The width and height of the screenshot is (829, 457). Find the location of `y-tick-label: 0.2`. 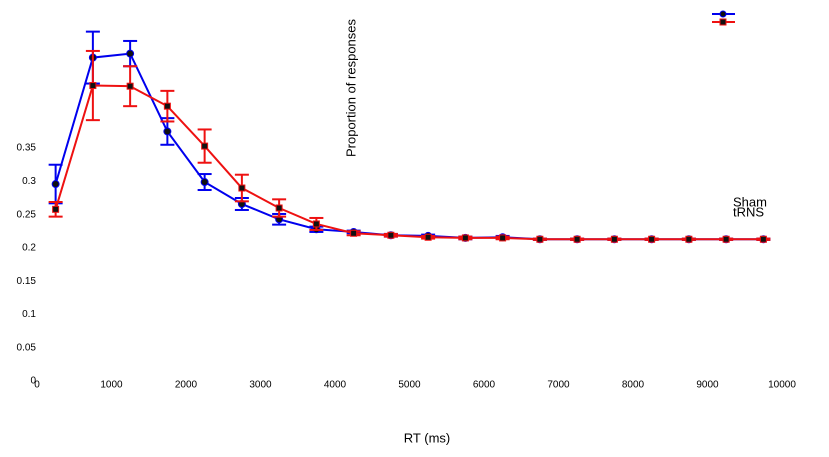

y-tick-label: 0.2 is located at coordinates (29, 248).